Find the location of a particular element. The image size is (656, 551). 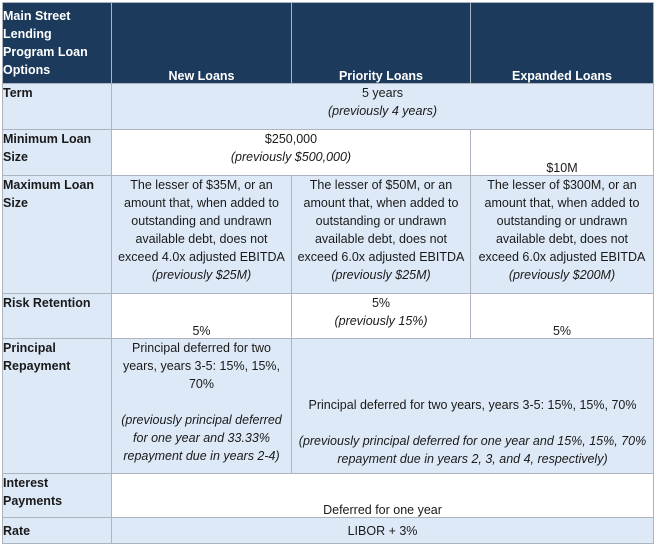

column-header-priority-loans: Priority Loans is located at coordinates (381, 43).